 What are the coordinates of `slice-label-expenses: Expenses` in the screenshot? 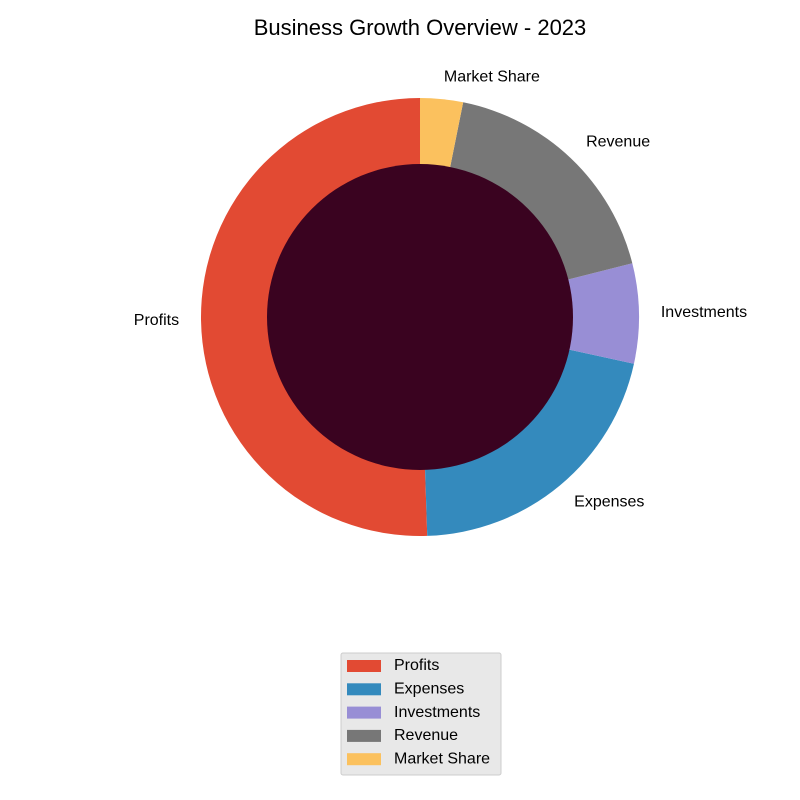 It's located at (609, 501).